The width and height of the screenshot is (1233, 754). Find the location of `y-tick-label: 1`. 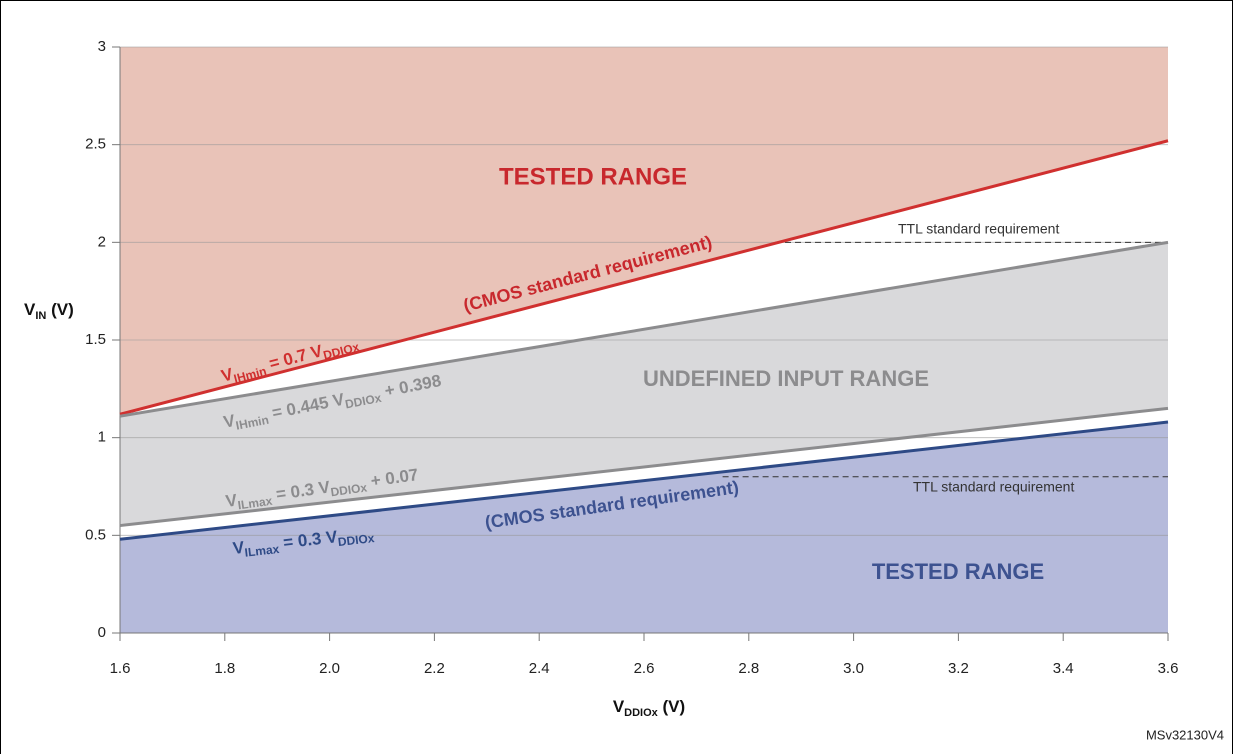

y-tick-label: 1 is located at coordinates (102, 437).